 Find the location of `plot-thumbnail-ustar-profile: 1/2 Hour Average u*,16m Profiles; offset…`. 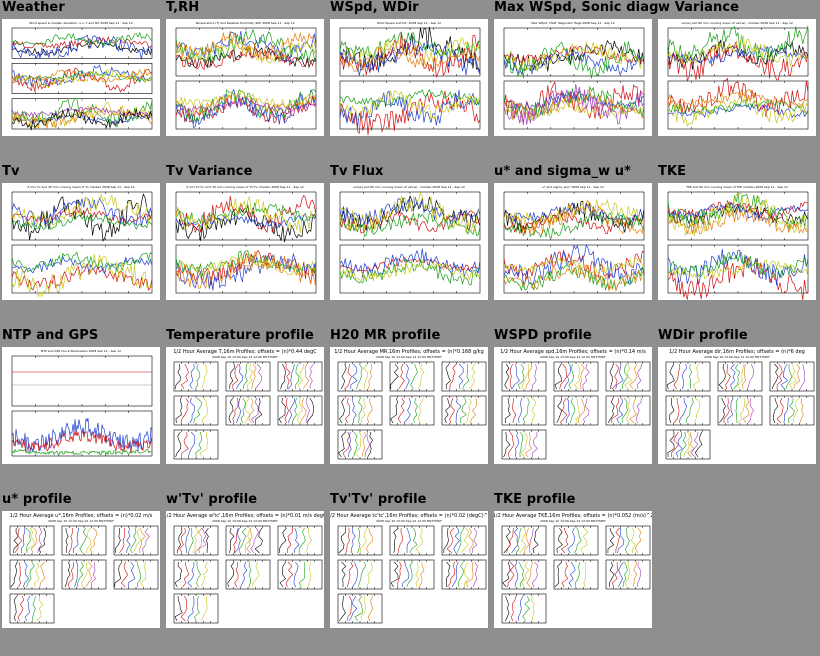

plot-thumbnail-ustar-profile: 1/2 Hour Average u*,16m Profiles; offset… is located at coordinates (81, 569).